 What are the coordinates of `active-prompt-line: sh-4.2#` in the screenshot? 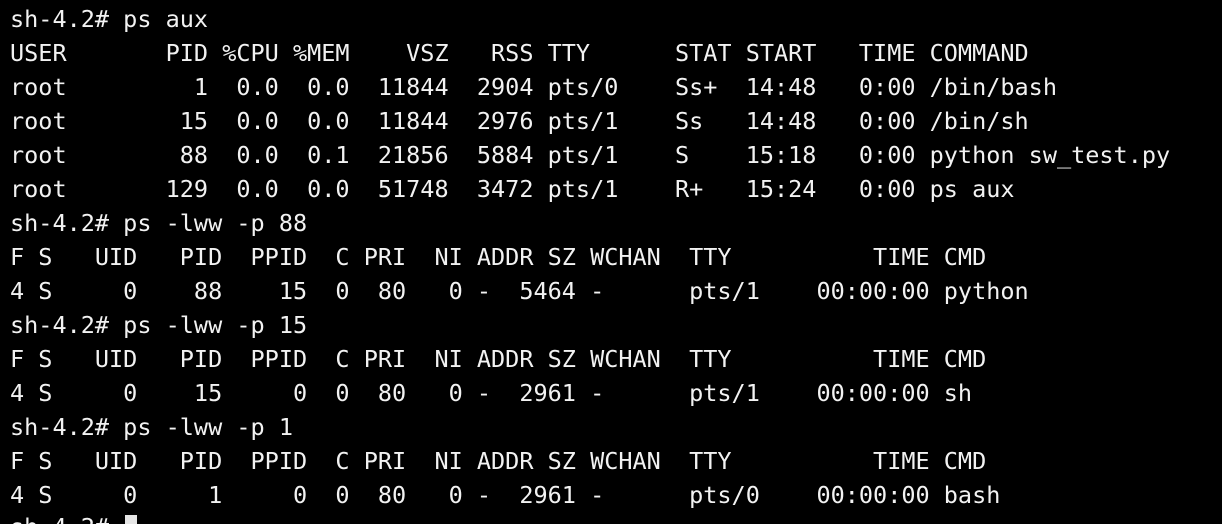 It's located at (74, 517).